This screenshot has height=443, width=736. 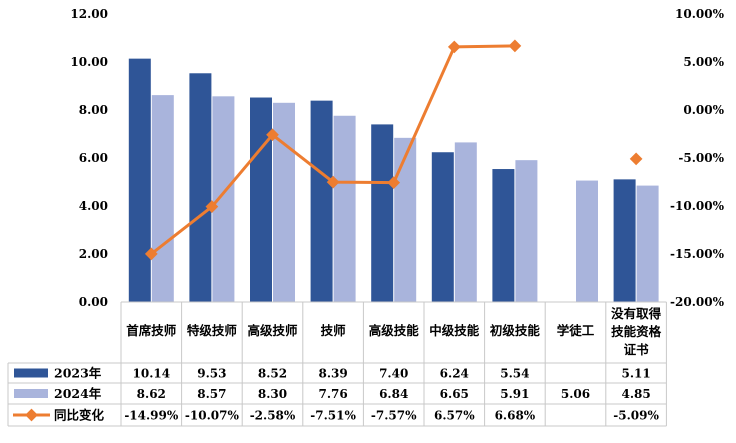 What do you see at coordinates (78, 373) in the screenshot?
I see `legend-label: 2023年` at bounding box center [78, 373].